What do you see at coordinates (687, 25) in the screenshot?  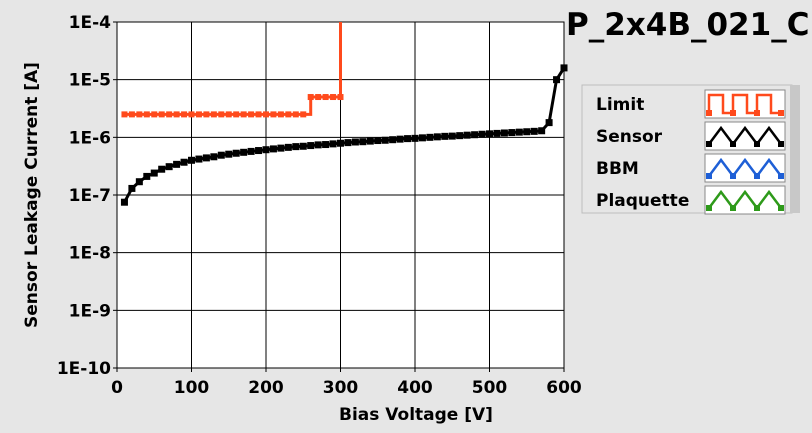 I see `chart-title: P_2x4B_021_C` at bounding box center [687, 25].